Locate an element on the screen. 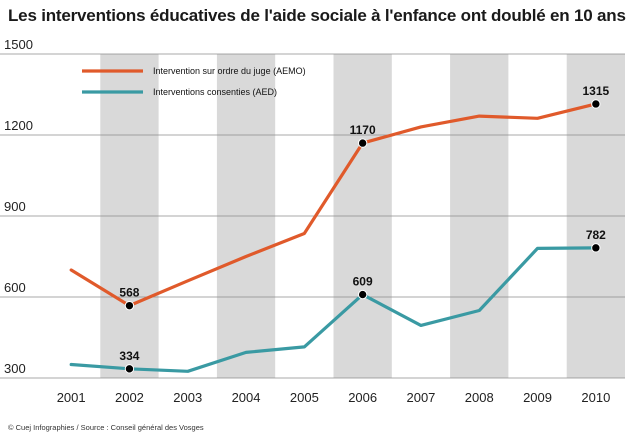 The width and height of the screenshot is (633, 442). x-tick-label: 2010 is located at coordinates (595, 397).